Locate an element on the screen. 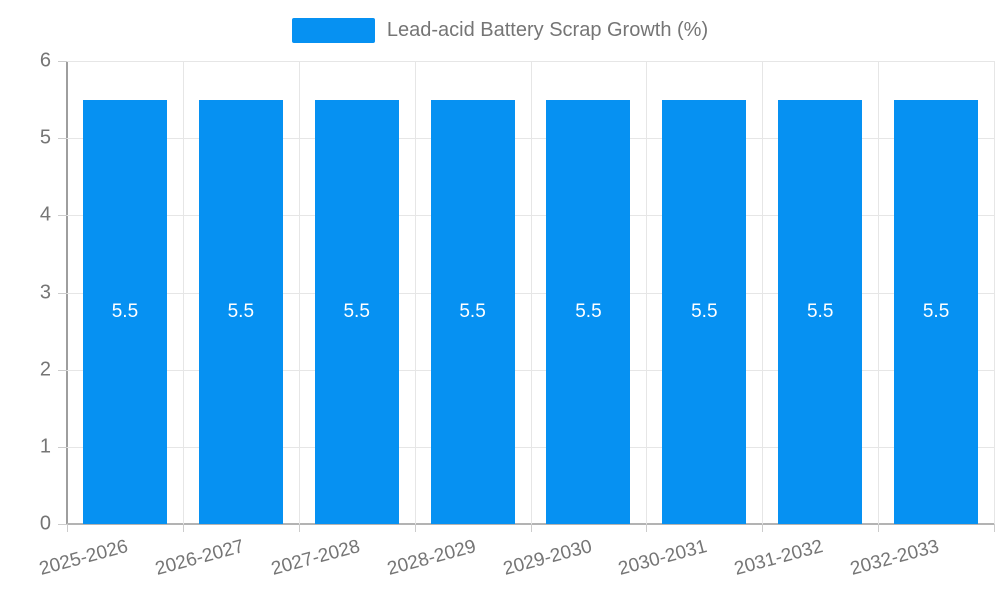 The height and width of the screenshot is (600, 1000). y-tick-label: 1 is located at coordinates (45, 446).